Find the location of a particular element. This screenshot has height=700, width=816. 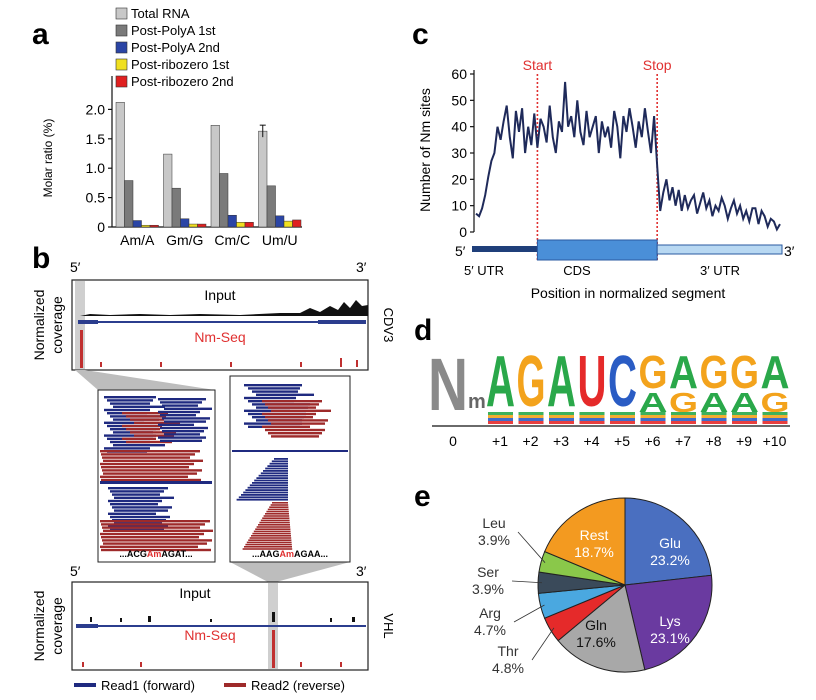

legend-swatch-post-ribozero-2nd is located at coordinates (121, 81).